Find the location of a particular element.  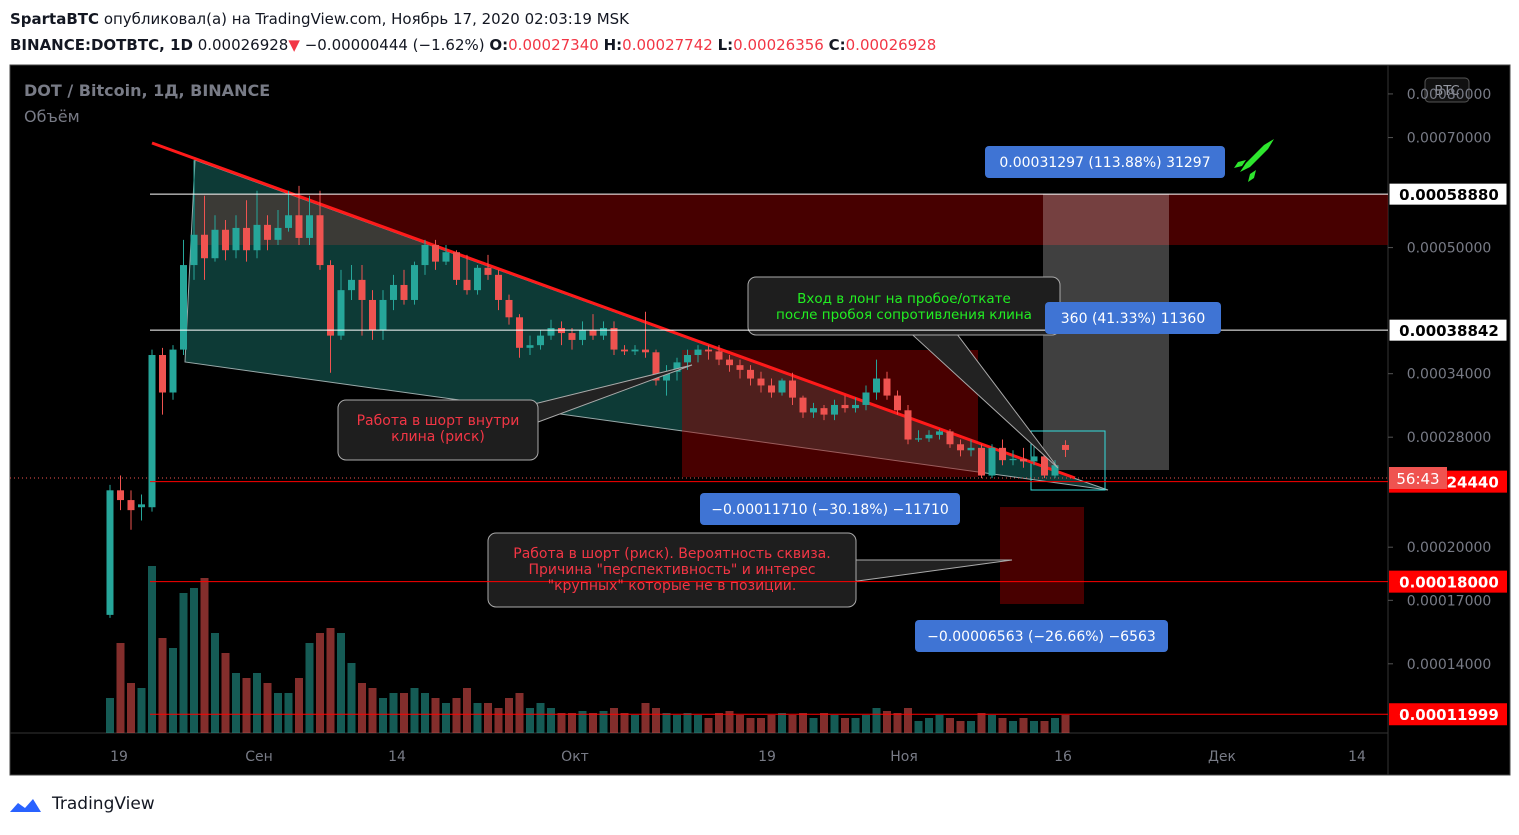

y-tick-label: 0.00028000 is located at coordinates (1449, 438).